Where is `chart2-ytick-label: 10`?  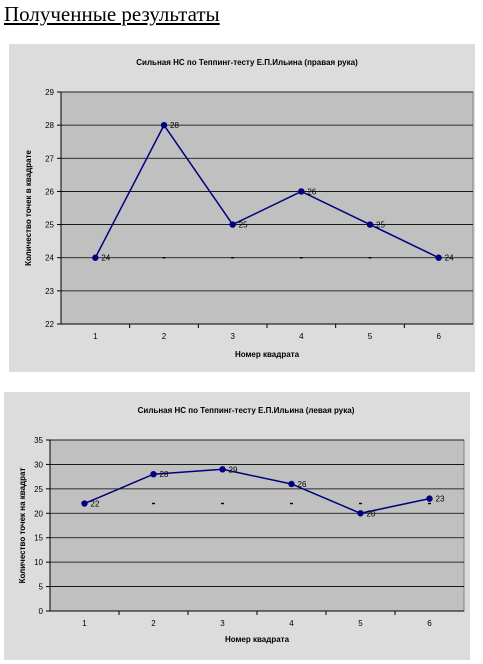 chart2-ytick-label: 10 is located at coordinates (38, 562).